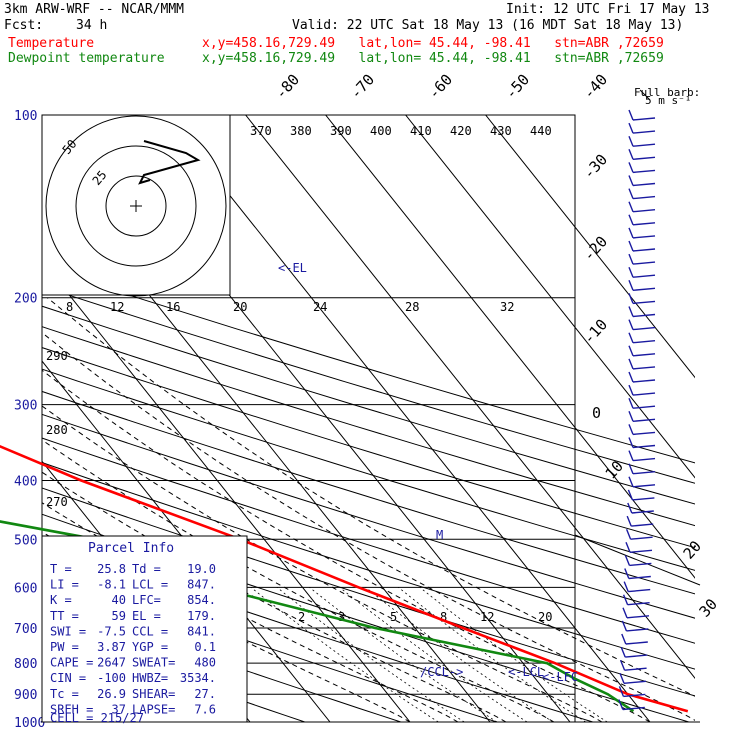  I want to click on theta-label: 370, so click(261, 131).